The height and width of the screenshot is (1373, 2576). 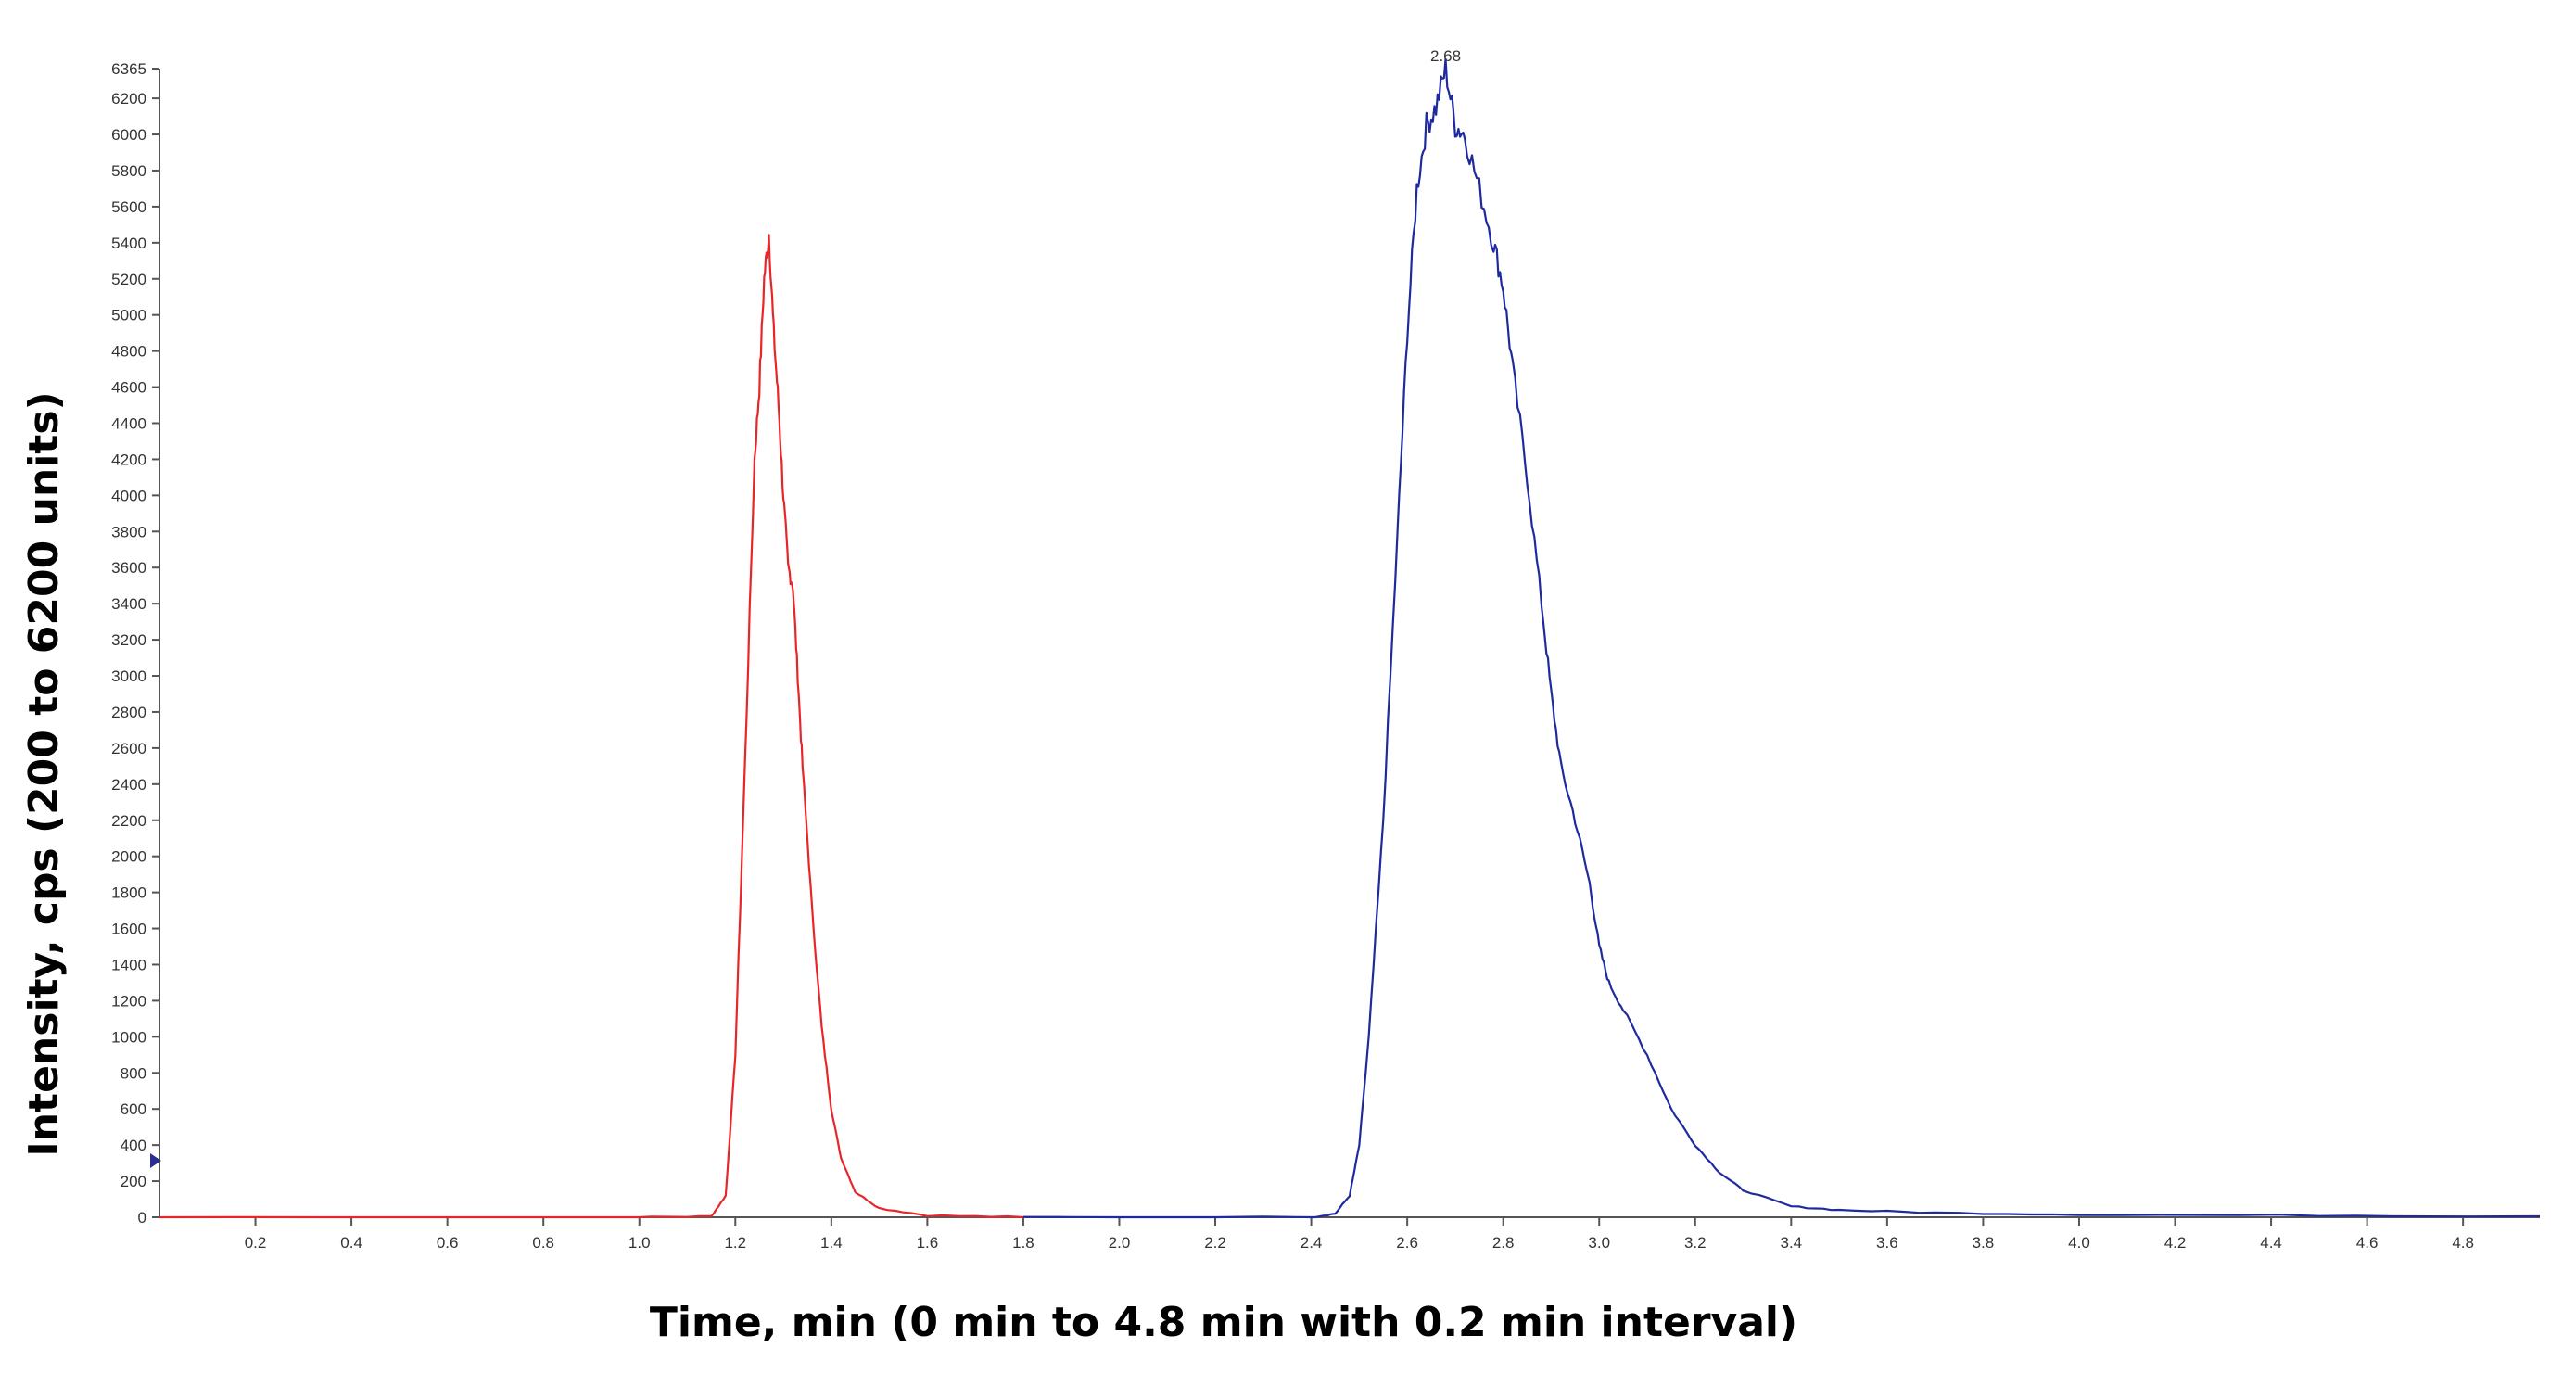 What do you see at coordinates (133, 1145) in the screenshot?
I see `y-tick-label: 400` at bounding box center [133, 1145].